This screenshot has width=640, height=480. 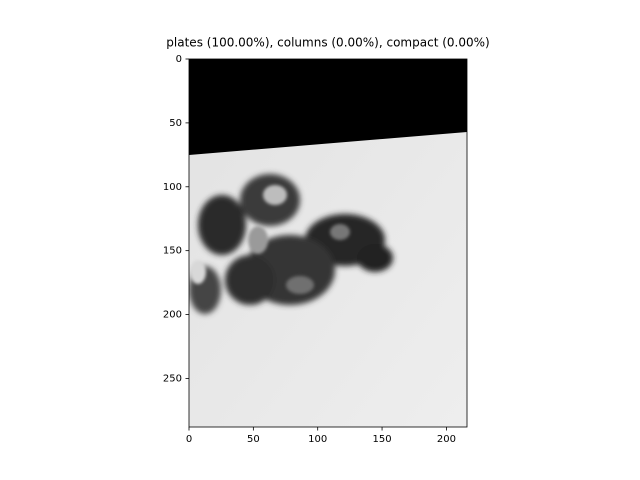 I want to click on y-tick-label: 150, so click(x=172, y=251).